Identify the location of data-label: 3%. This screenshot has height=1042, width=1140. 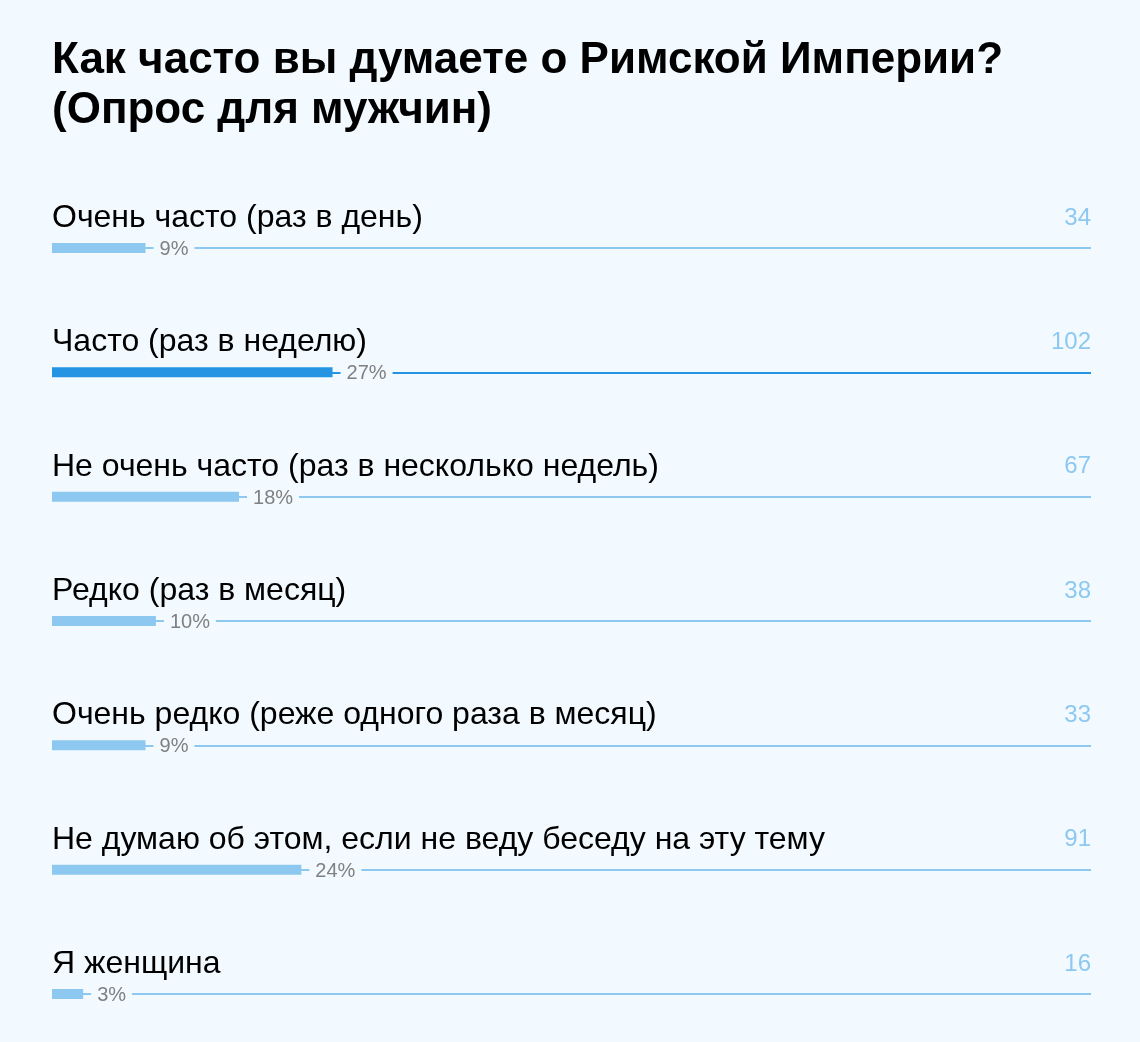
(112, 994).